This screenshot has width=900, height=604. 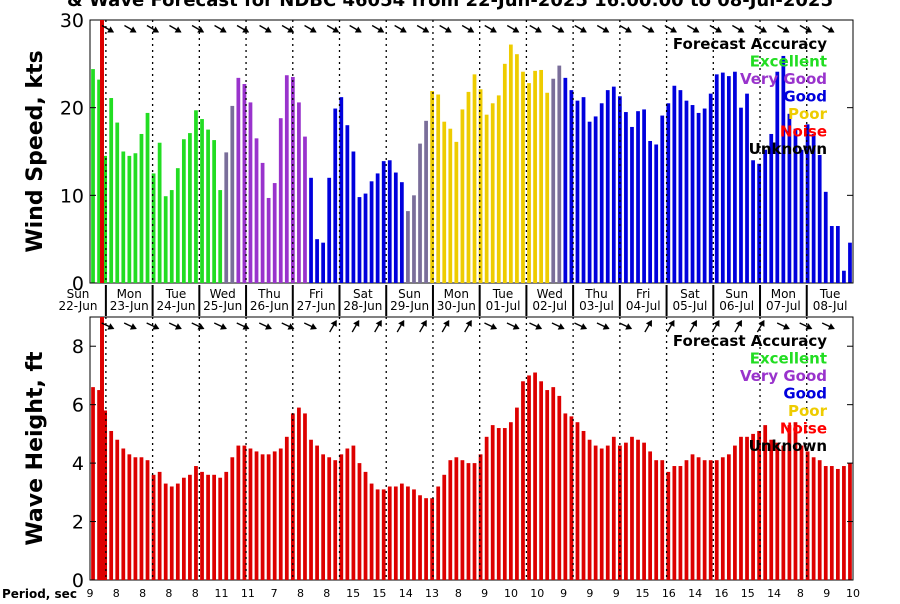 I want to click on day-date-label: 02-Jul, so click(x=549, y=306).